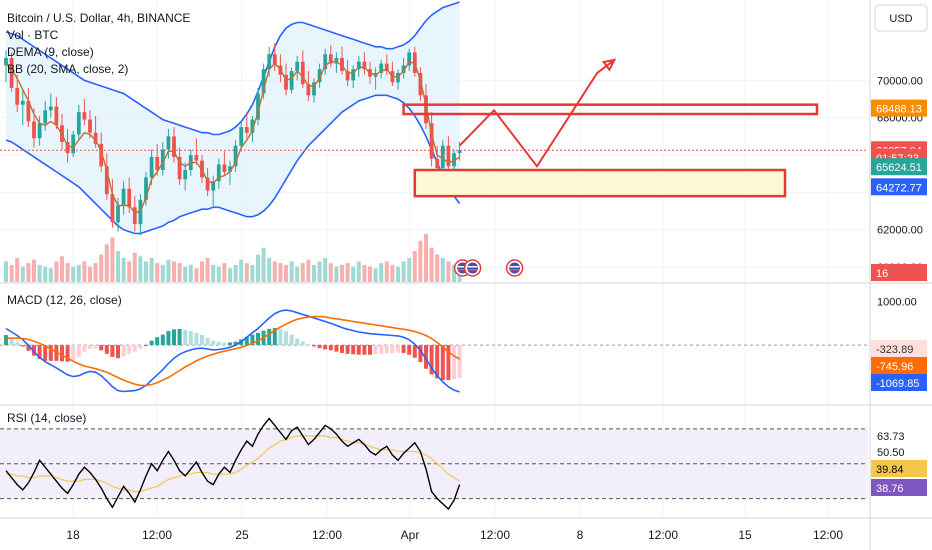 The height and width of the screenshot is (550, 932). What do you see at coordinates (899, 487) in the screenshot?
I see `rsi-value-tag: 38.76` at bounding box center [899, 487].